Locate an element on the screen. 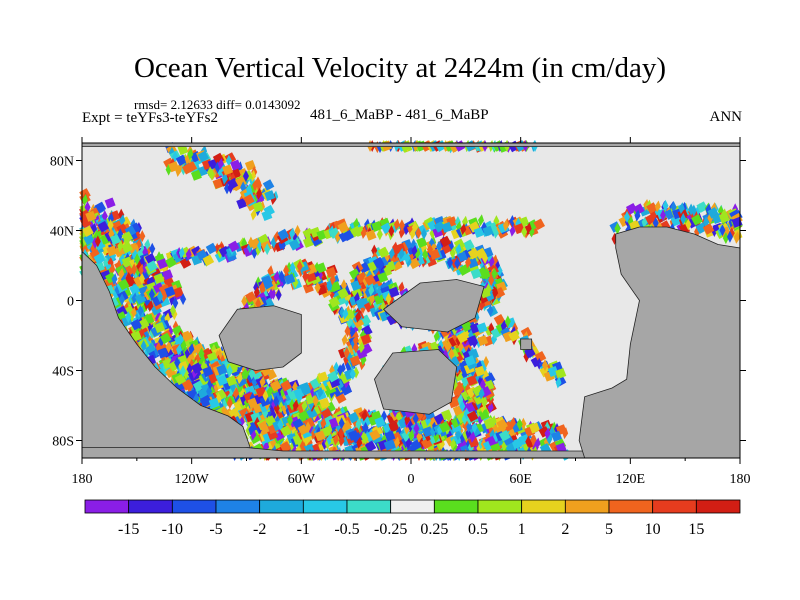  y-tick-label: 40S is located at coordinates (63, 372).